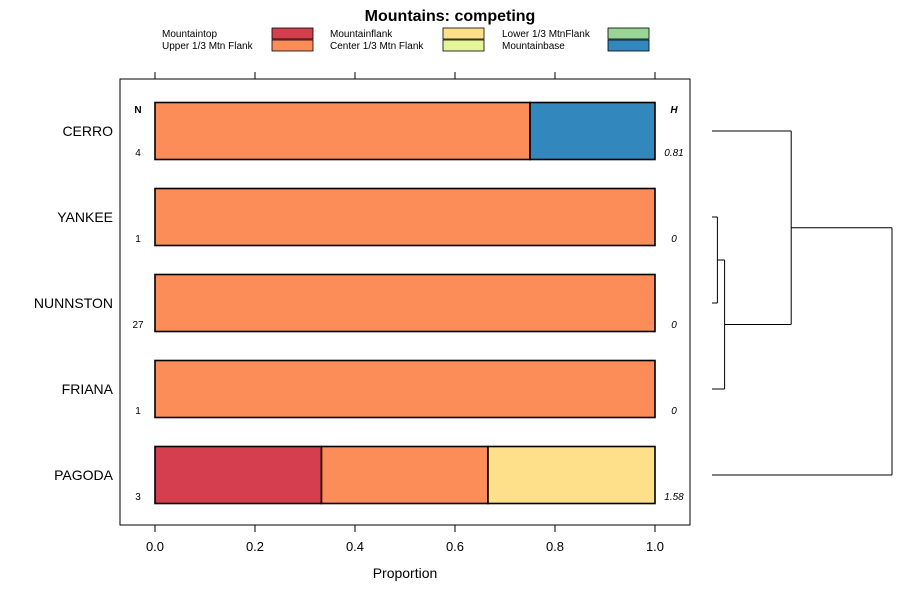 This screenshot has width=900, height=600. What do you see at coordinates (85, 217) in the screenshot?
I see `category-label: YANKEE` at bounding box center [85, 217].